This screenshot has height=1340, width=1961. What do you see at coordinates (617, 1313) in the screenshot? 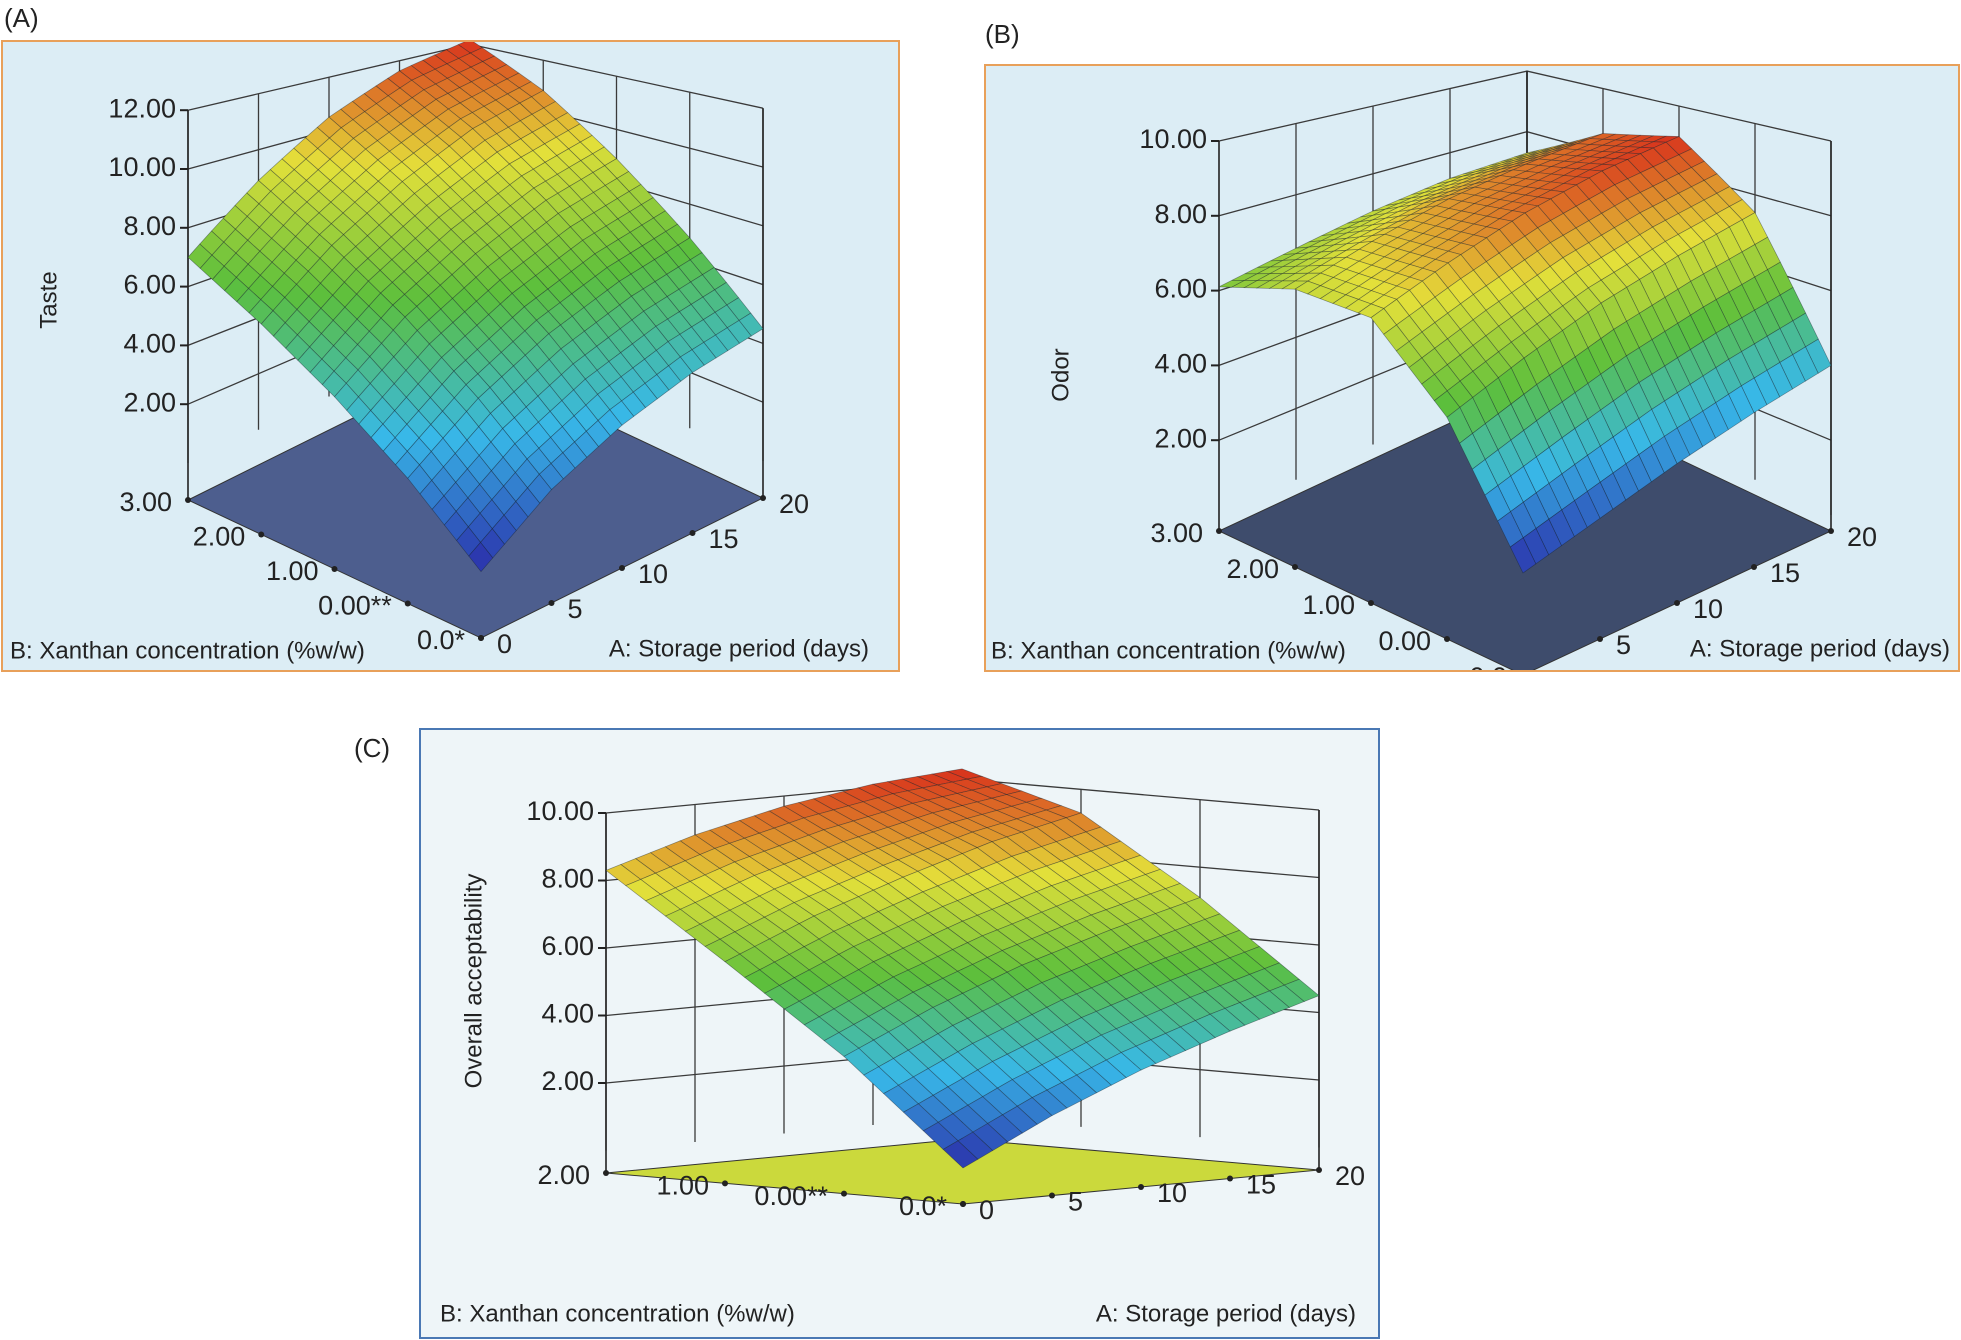
I see `y-axis-title: B: Xanthan concentration (%w/w)` at bounding box center [617, 1313].